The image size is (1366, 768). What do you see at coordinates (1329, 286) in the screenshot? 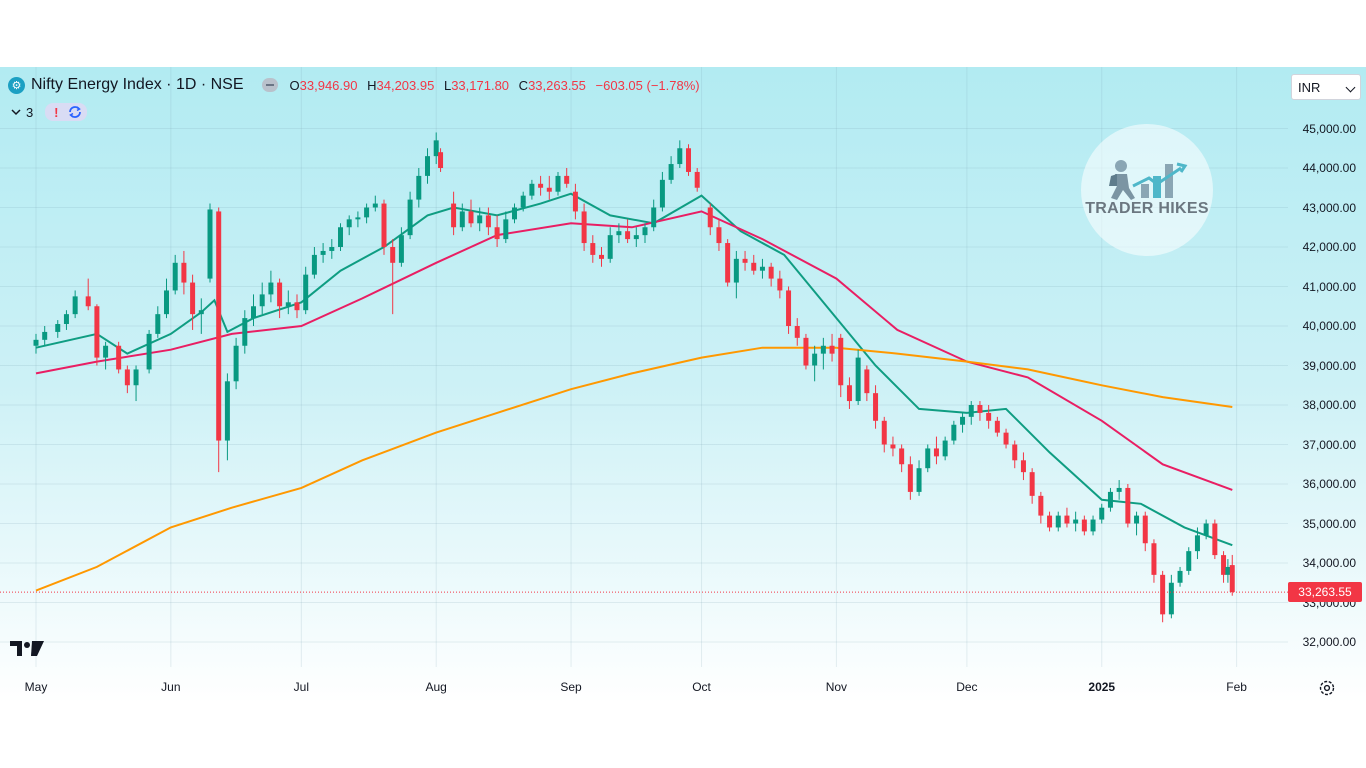
I see `price-axis-label: 41,000.00` at bounding box center [1329, 286].